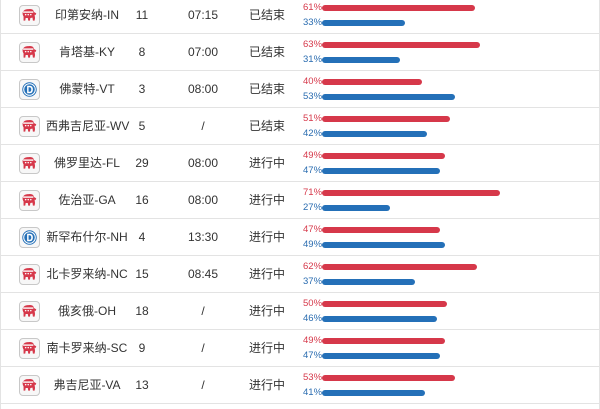 This screenshot has width=600, height=409. What do you see at coordinates (142, 200) in the screenshot?
I see `electoral-votes: 16` at bounding box center [142, 200].